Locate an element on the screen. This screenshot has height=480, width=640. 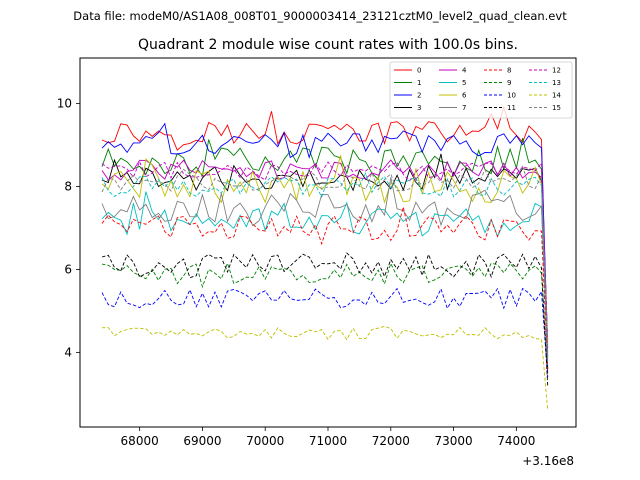
legend-label: 6 is located at coordinates (464, 96).